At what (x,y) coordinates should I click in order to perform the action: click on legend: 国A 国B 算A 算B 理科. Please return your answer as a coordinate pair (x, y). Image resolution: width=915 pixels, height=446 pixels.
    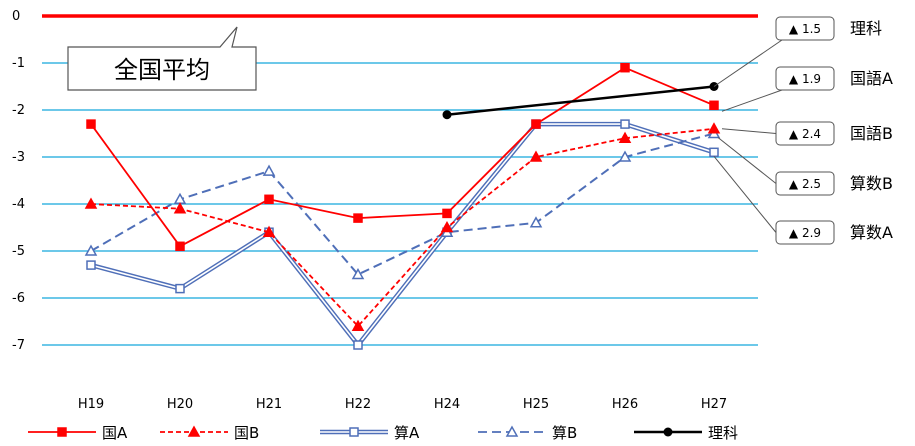
    Looking at the image, I should click on (383, 433).